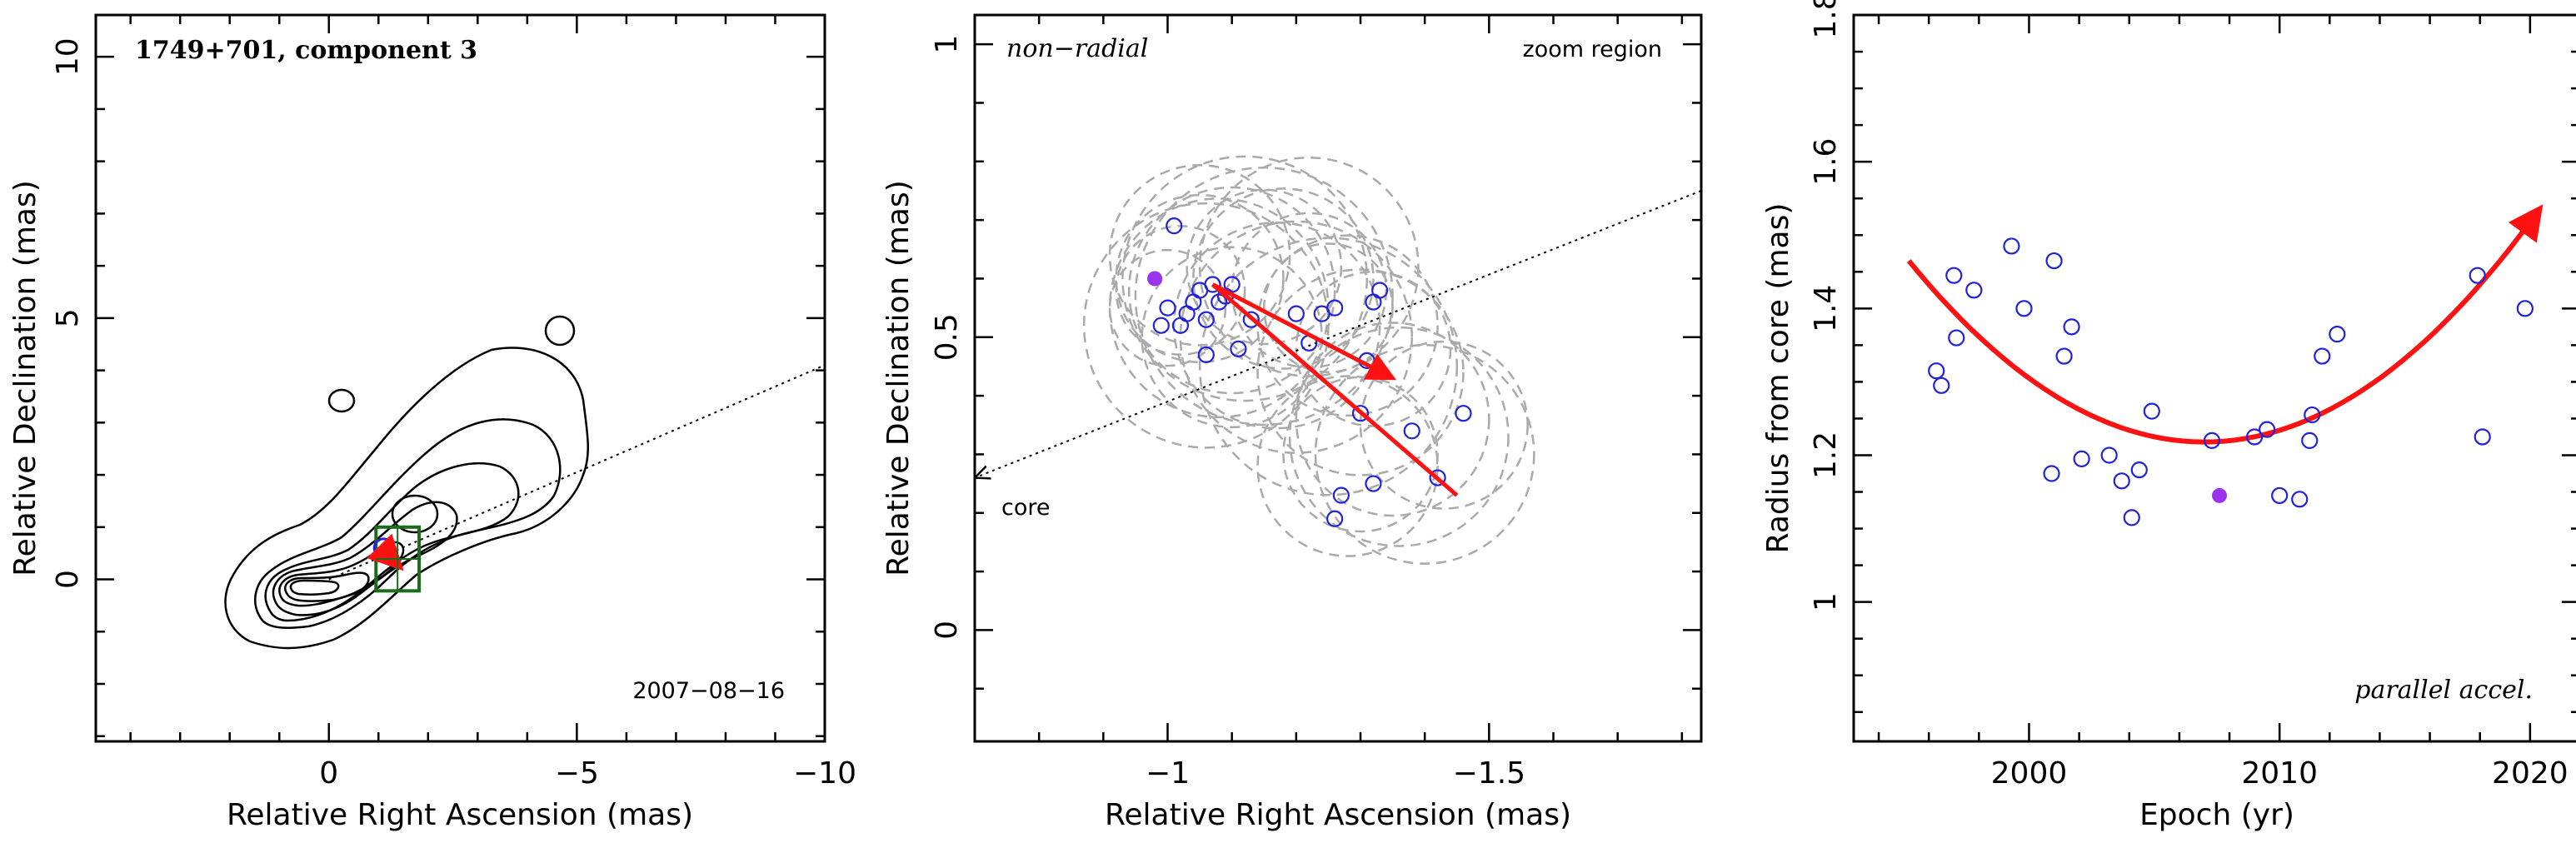 The image size is (2576, 843). I want to click on middle-y-axis-label: Relative Declination (mas), so click(898, 378).